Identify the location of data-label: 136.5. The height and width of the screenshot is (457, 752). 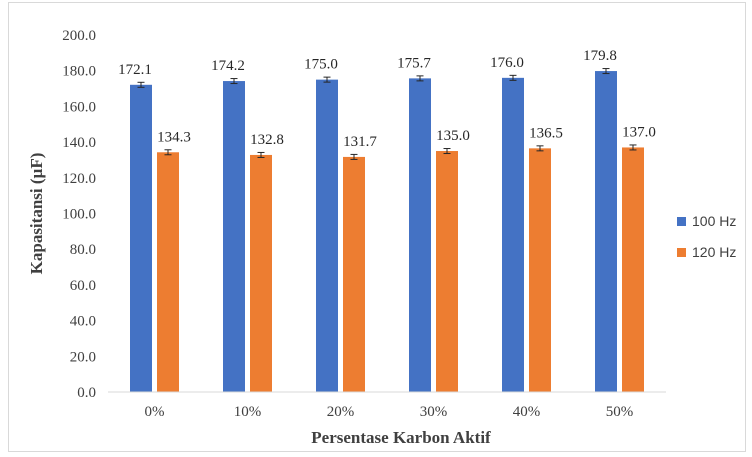
(546, 133).